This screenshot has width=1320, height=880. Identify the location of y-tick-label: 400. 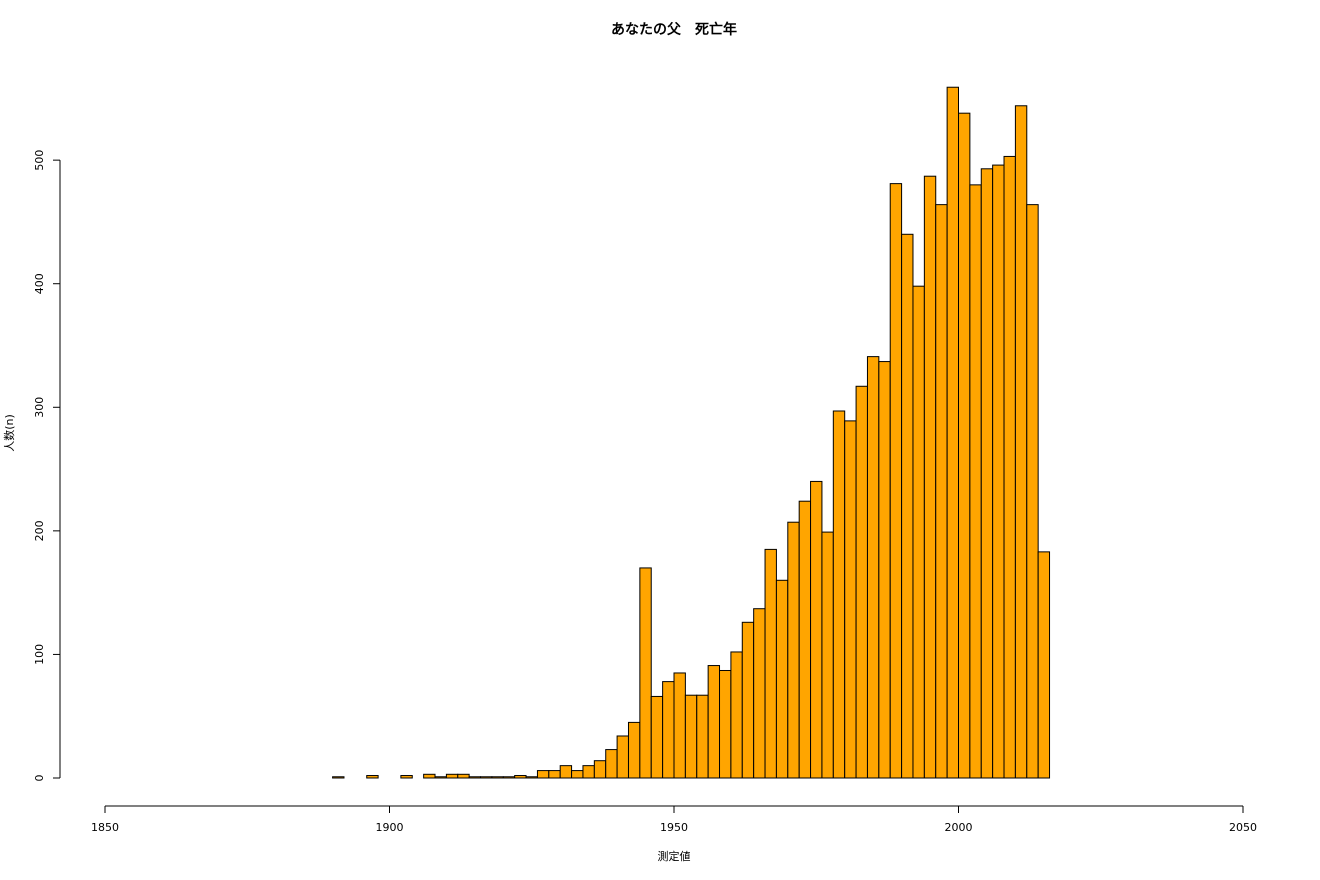
(39, 283).